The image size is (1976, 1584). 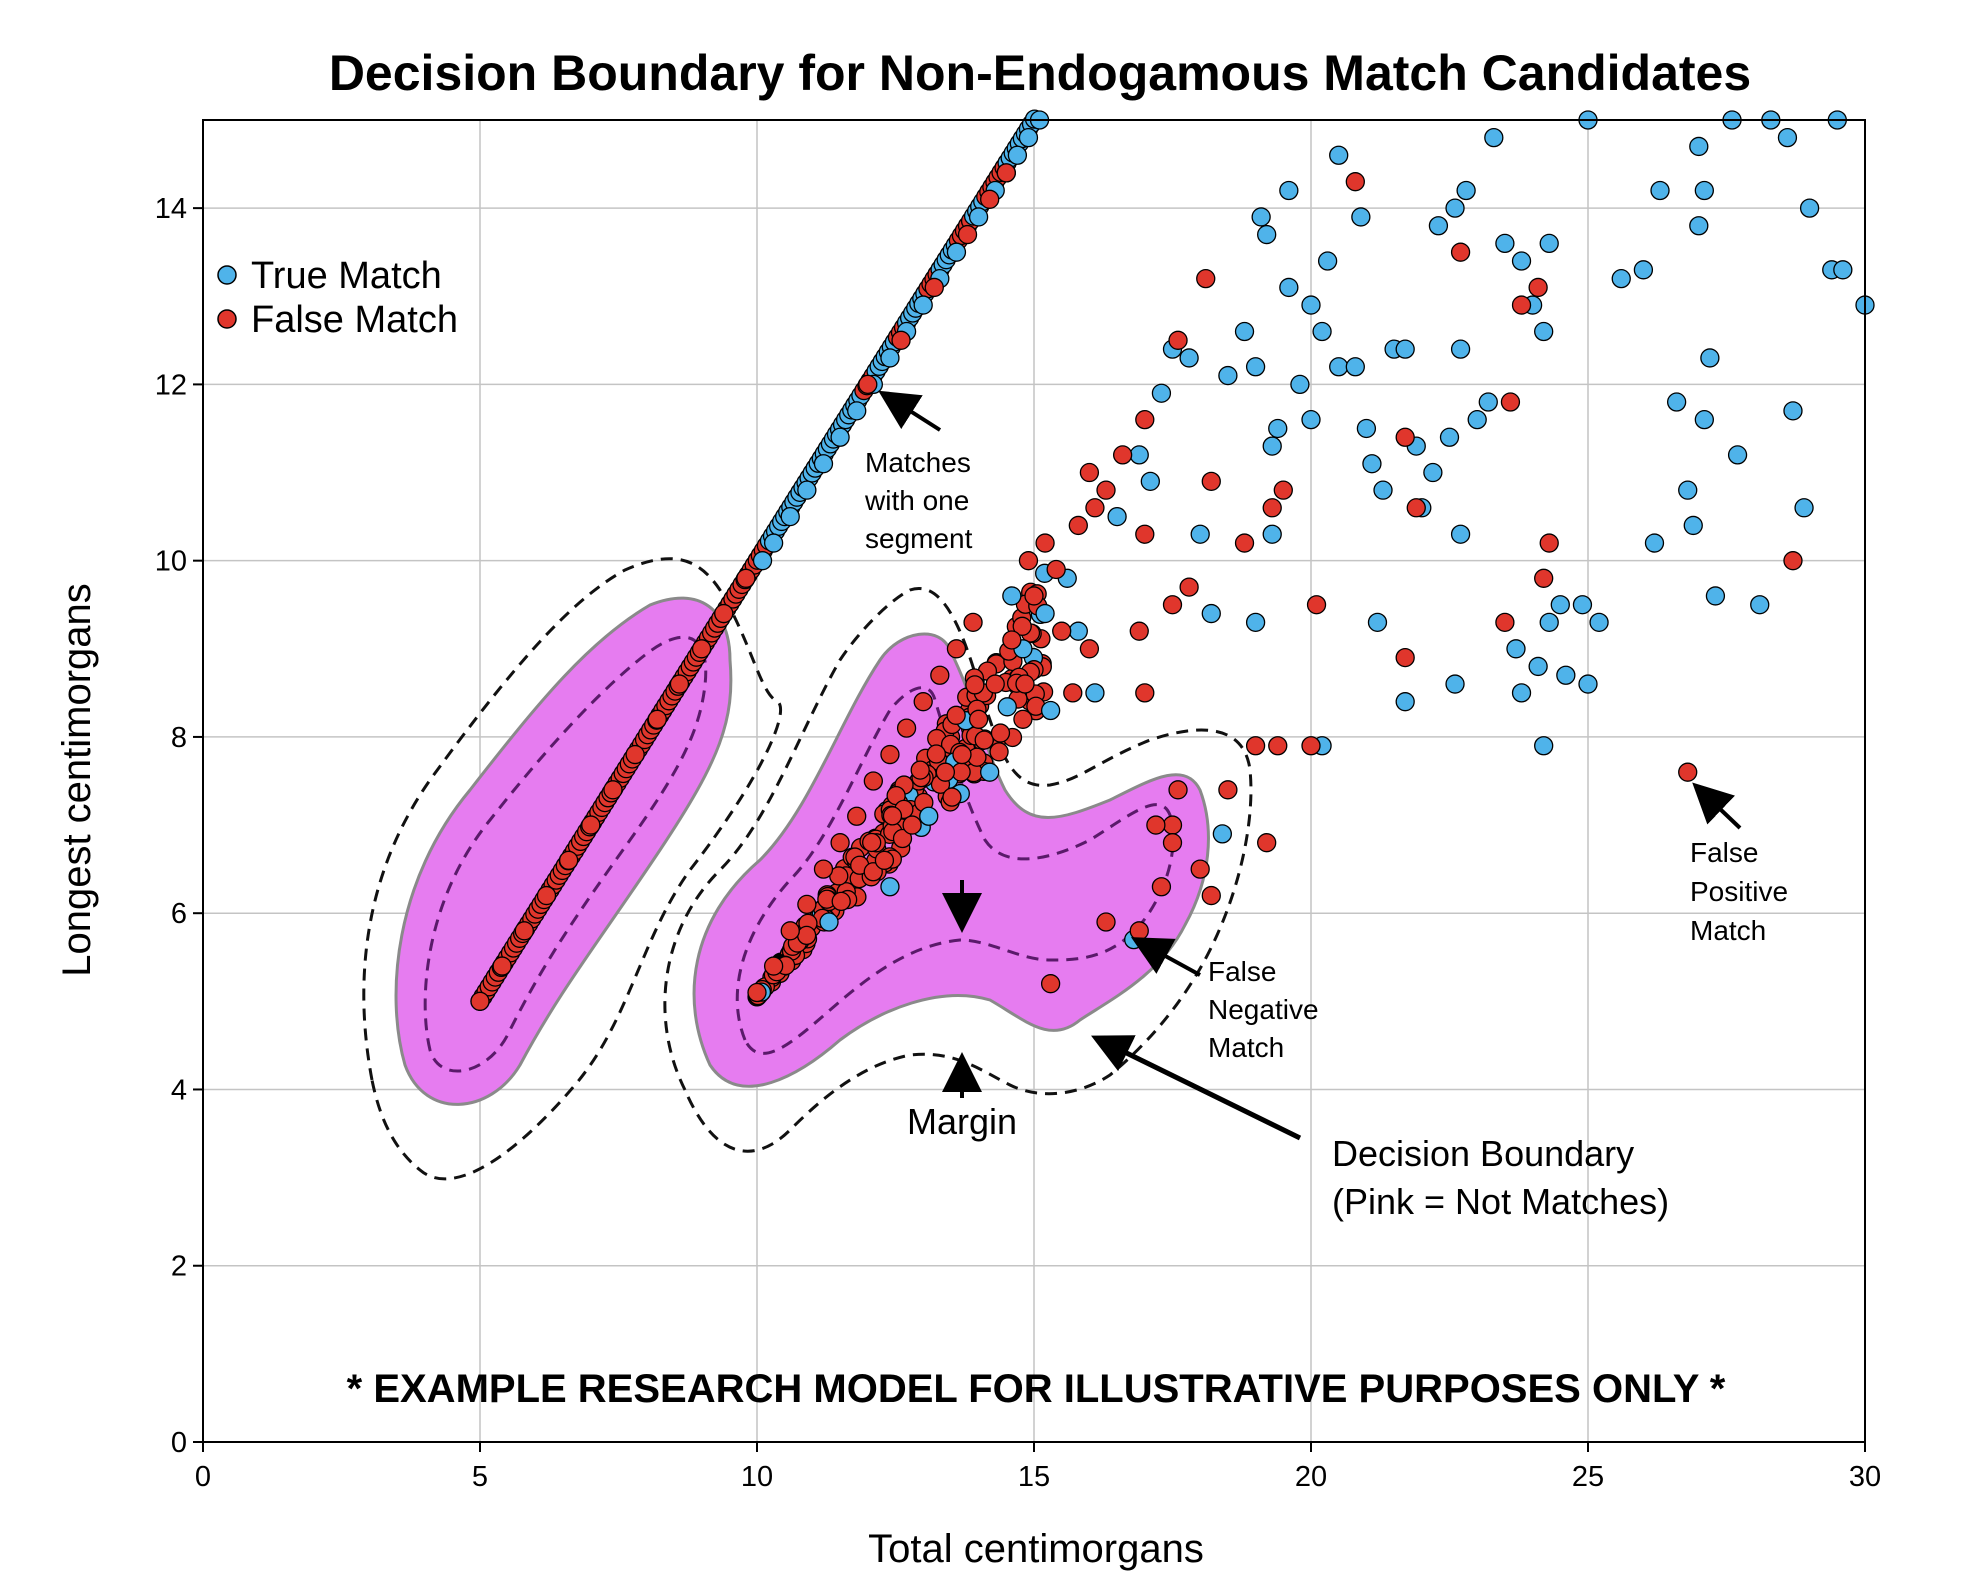 I want to click on false-positive-label-line1: False, so click(x=1724, y=852).